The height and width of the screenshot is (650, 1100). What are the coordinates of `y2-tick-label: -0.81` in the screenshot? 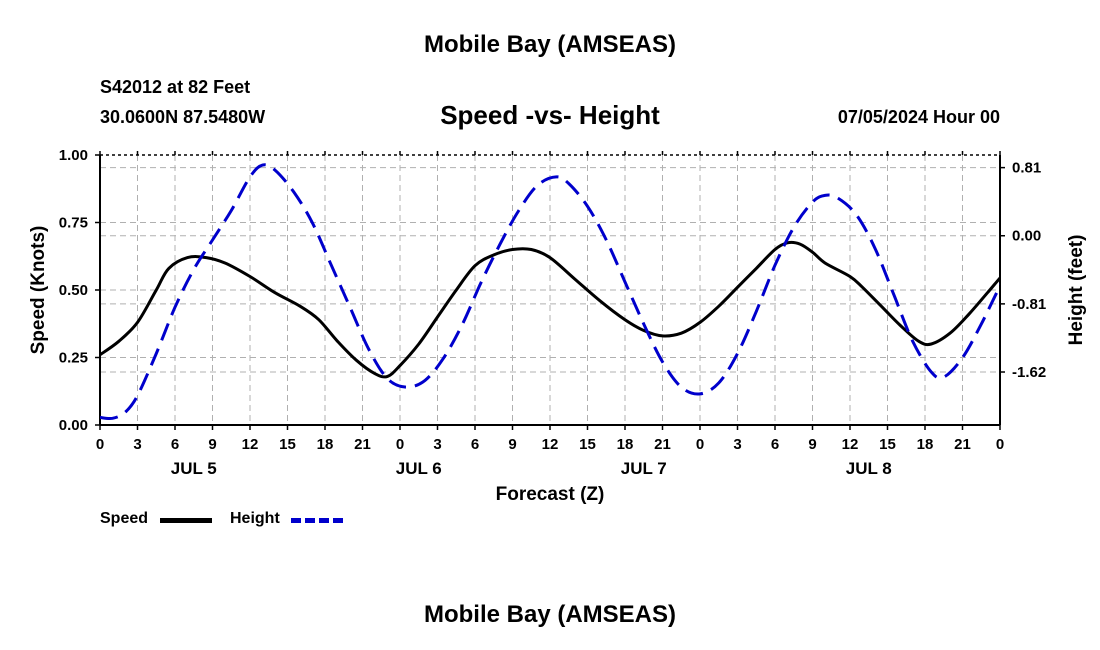 It's located at (1029, 304).